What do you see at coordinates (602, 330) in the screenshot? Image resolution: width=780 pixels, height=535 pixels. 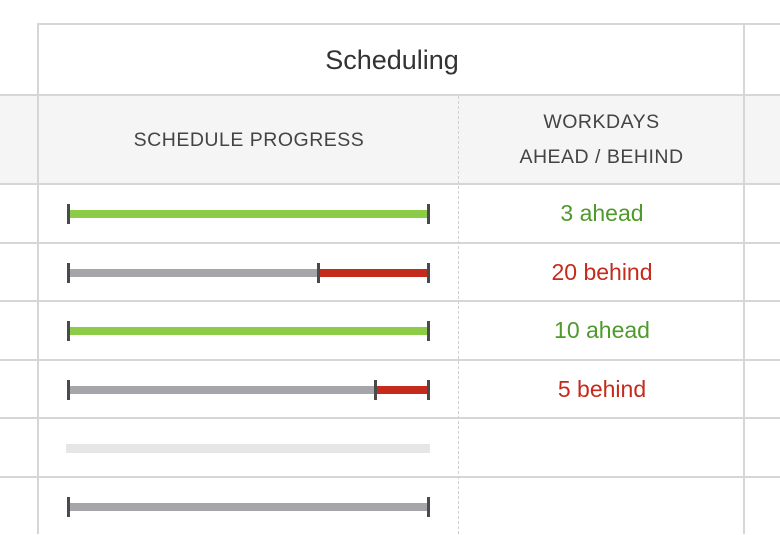 I see `workdays-delta: 10 ahead` at bounding box center [602, 330].